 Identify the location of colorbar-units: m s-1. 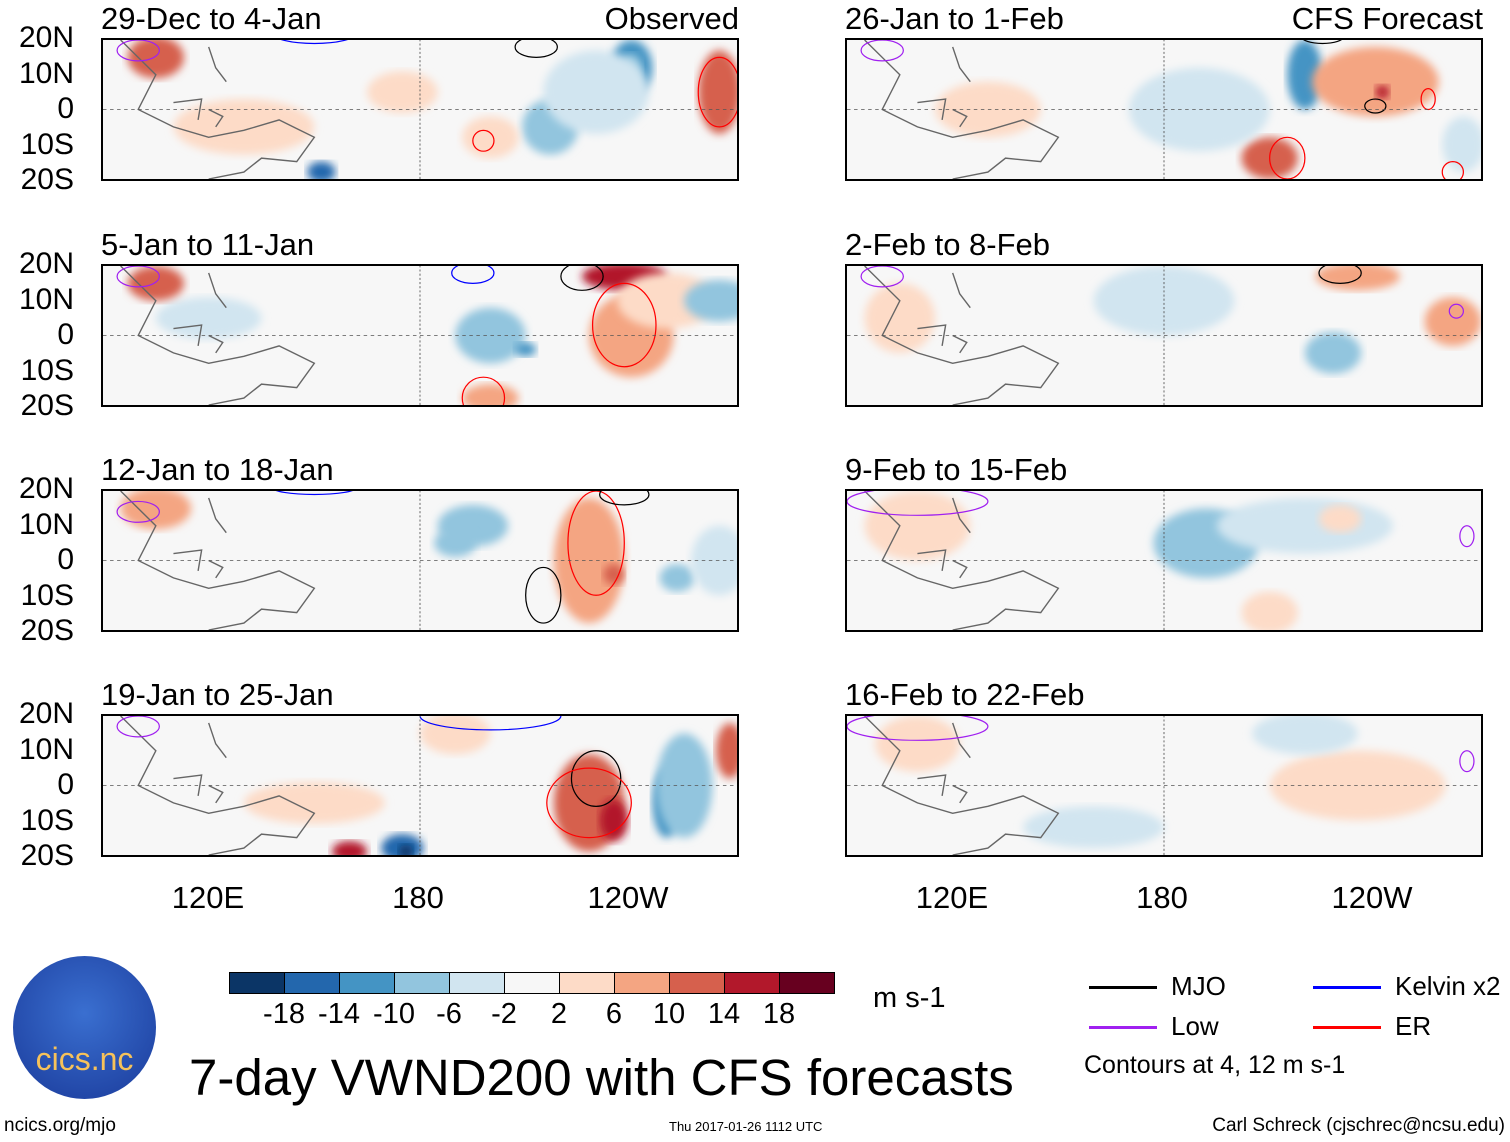
(909, 998).